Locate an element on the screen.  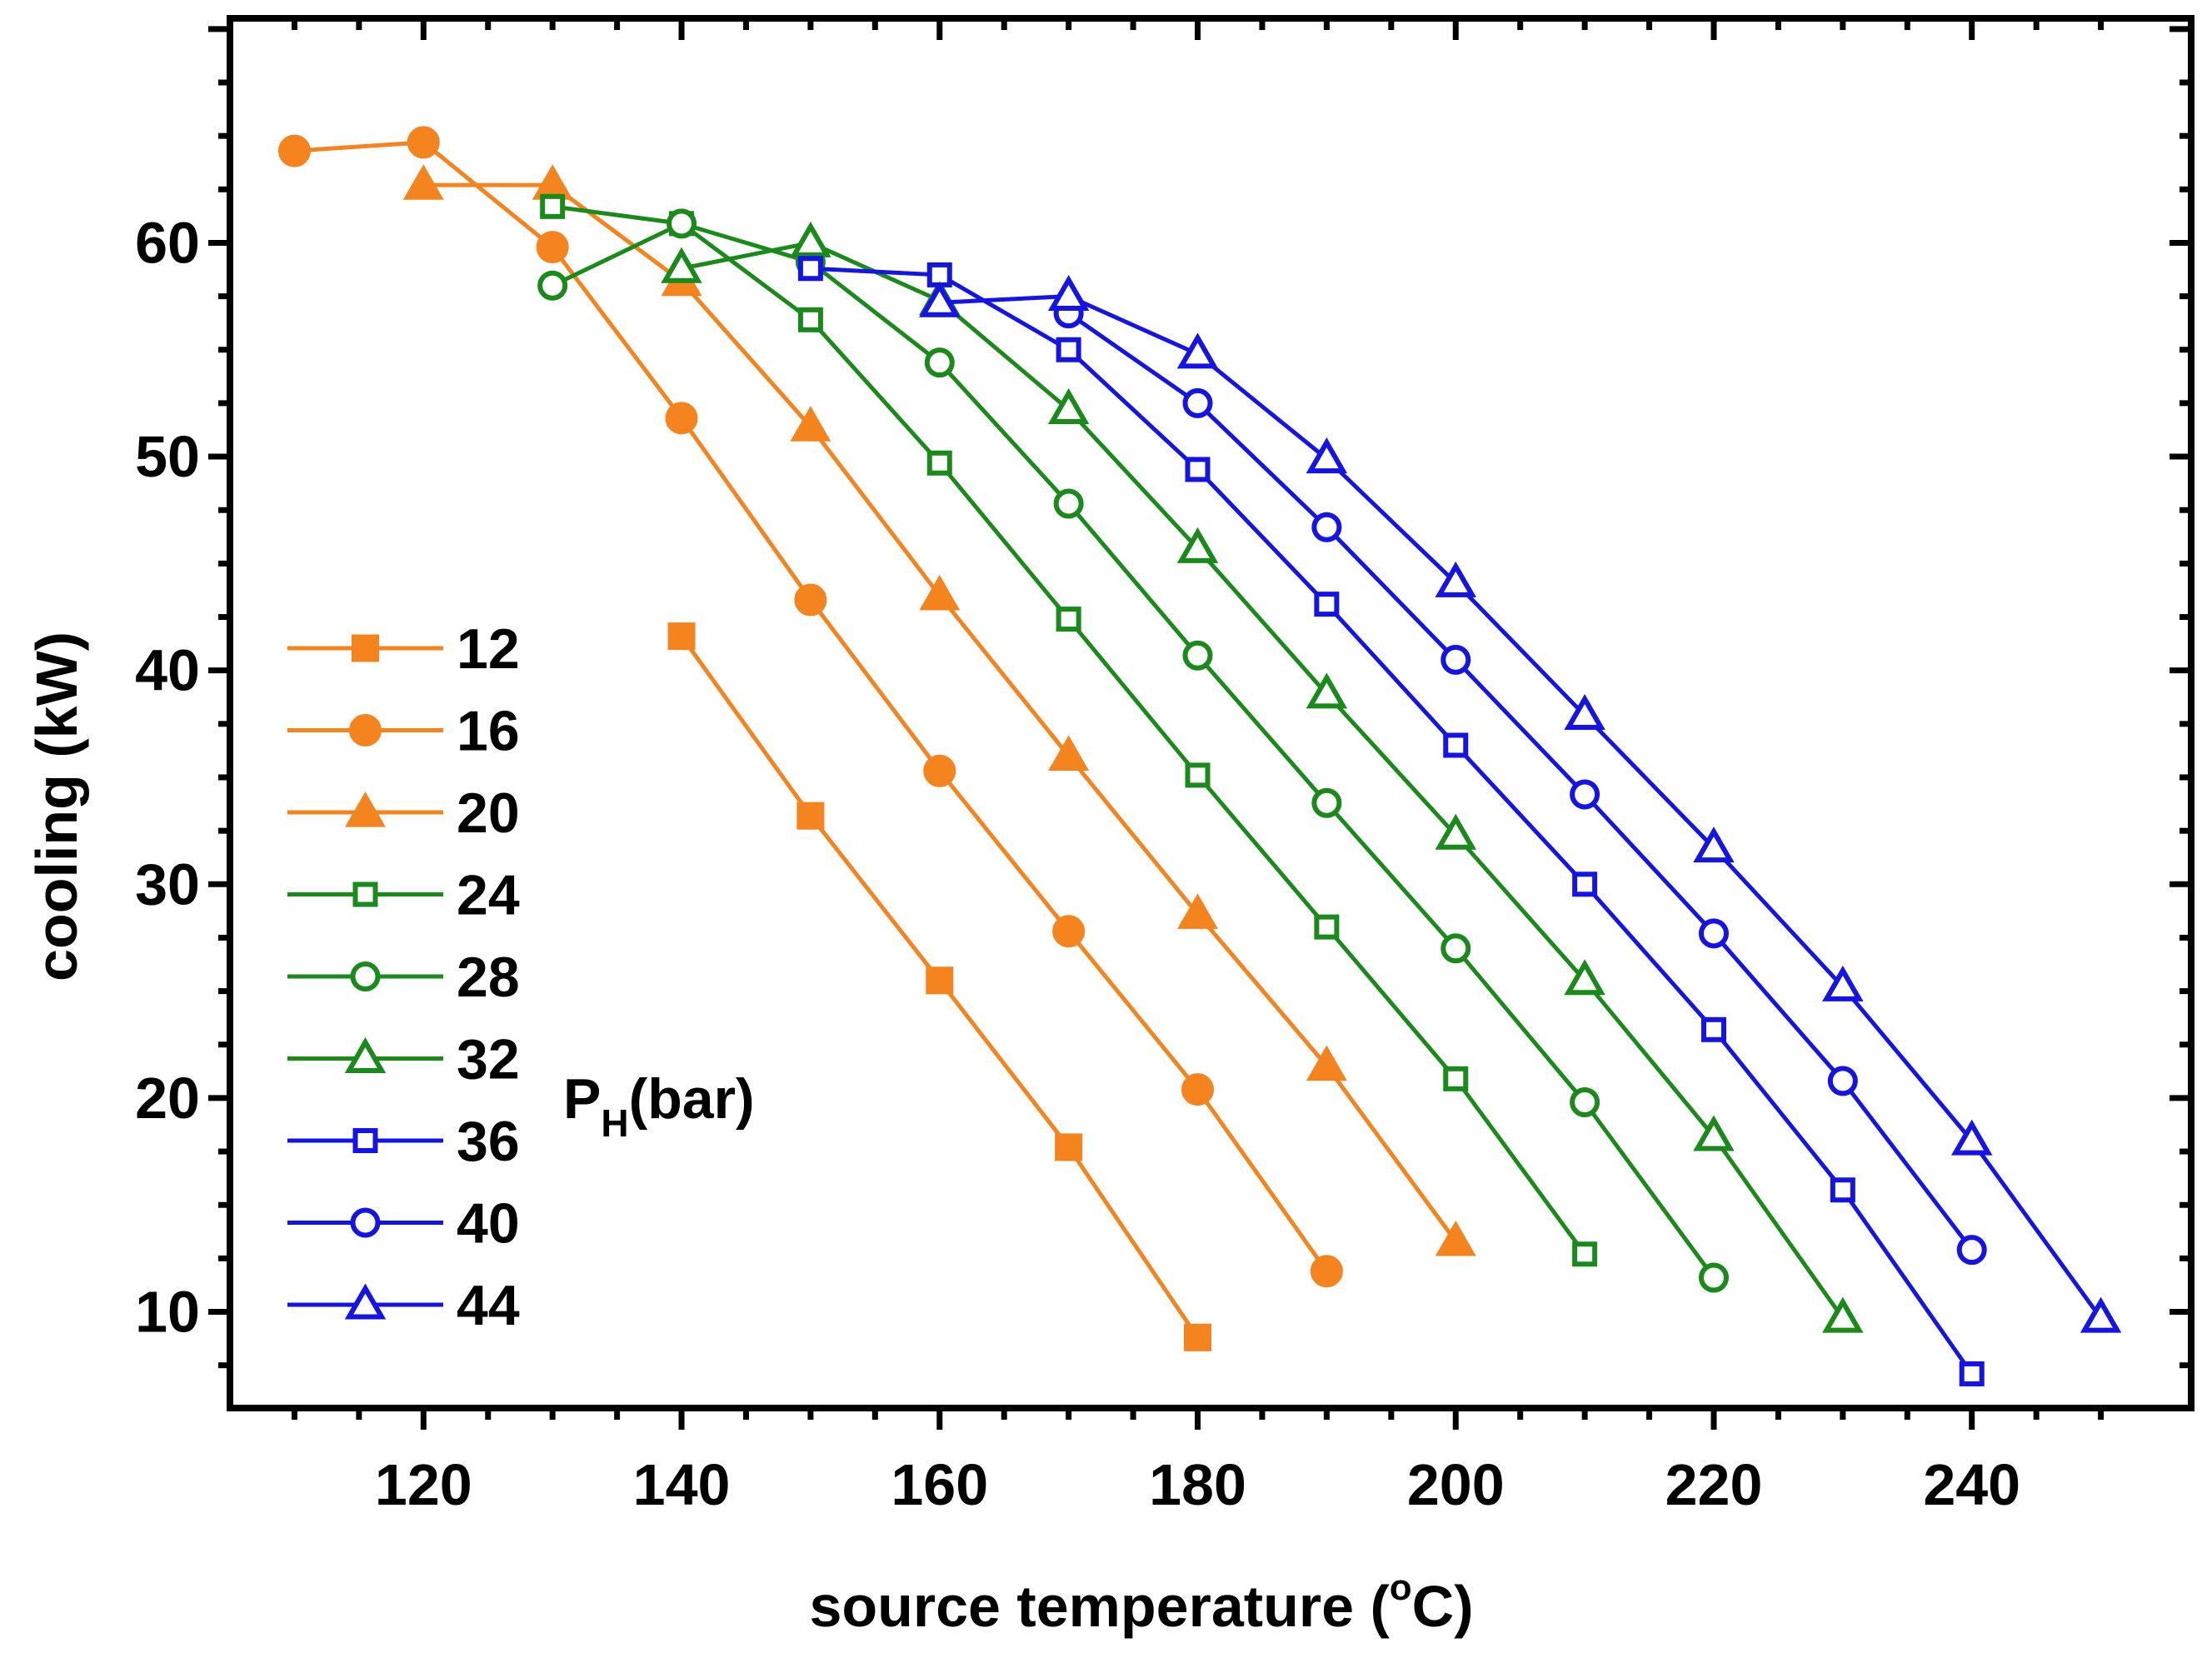
x-tick-label: 220 is located at coordinates (1714, 1484).